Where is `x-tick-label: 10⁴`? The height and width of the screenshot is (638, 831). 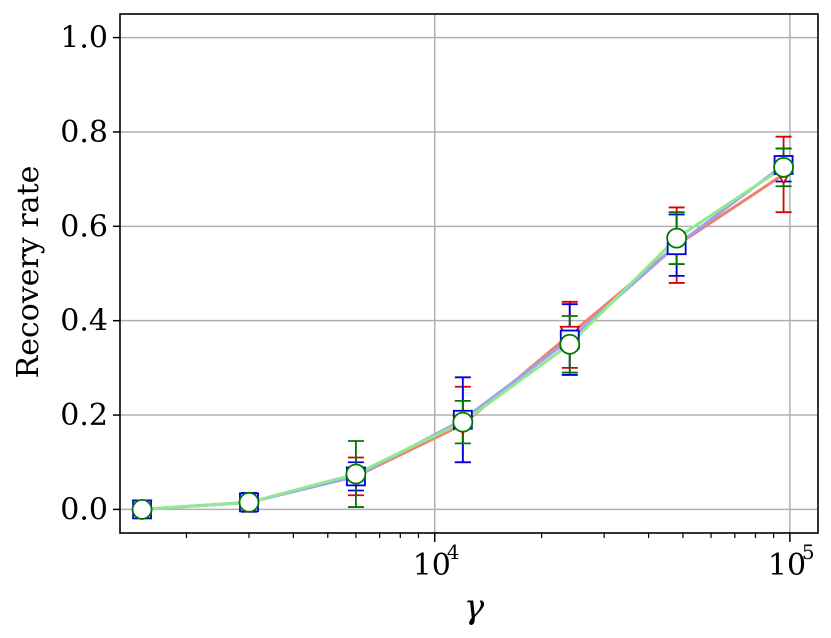 x-tick-label: 10⁴ is located at coordinates (436, 561).